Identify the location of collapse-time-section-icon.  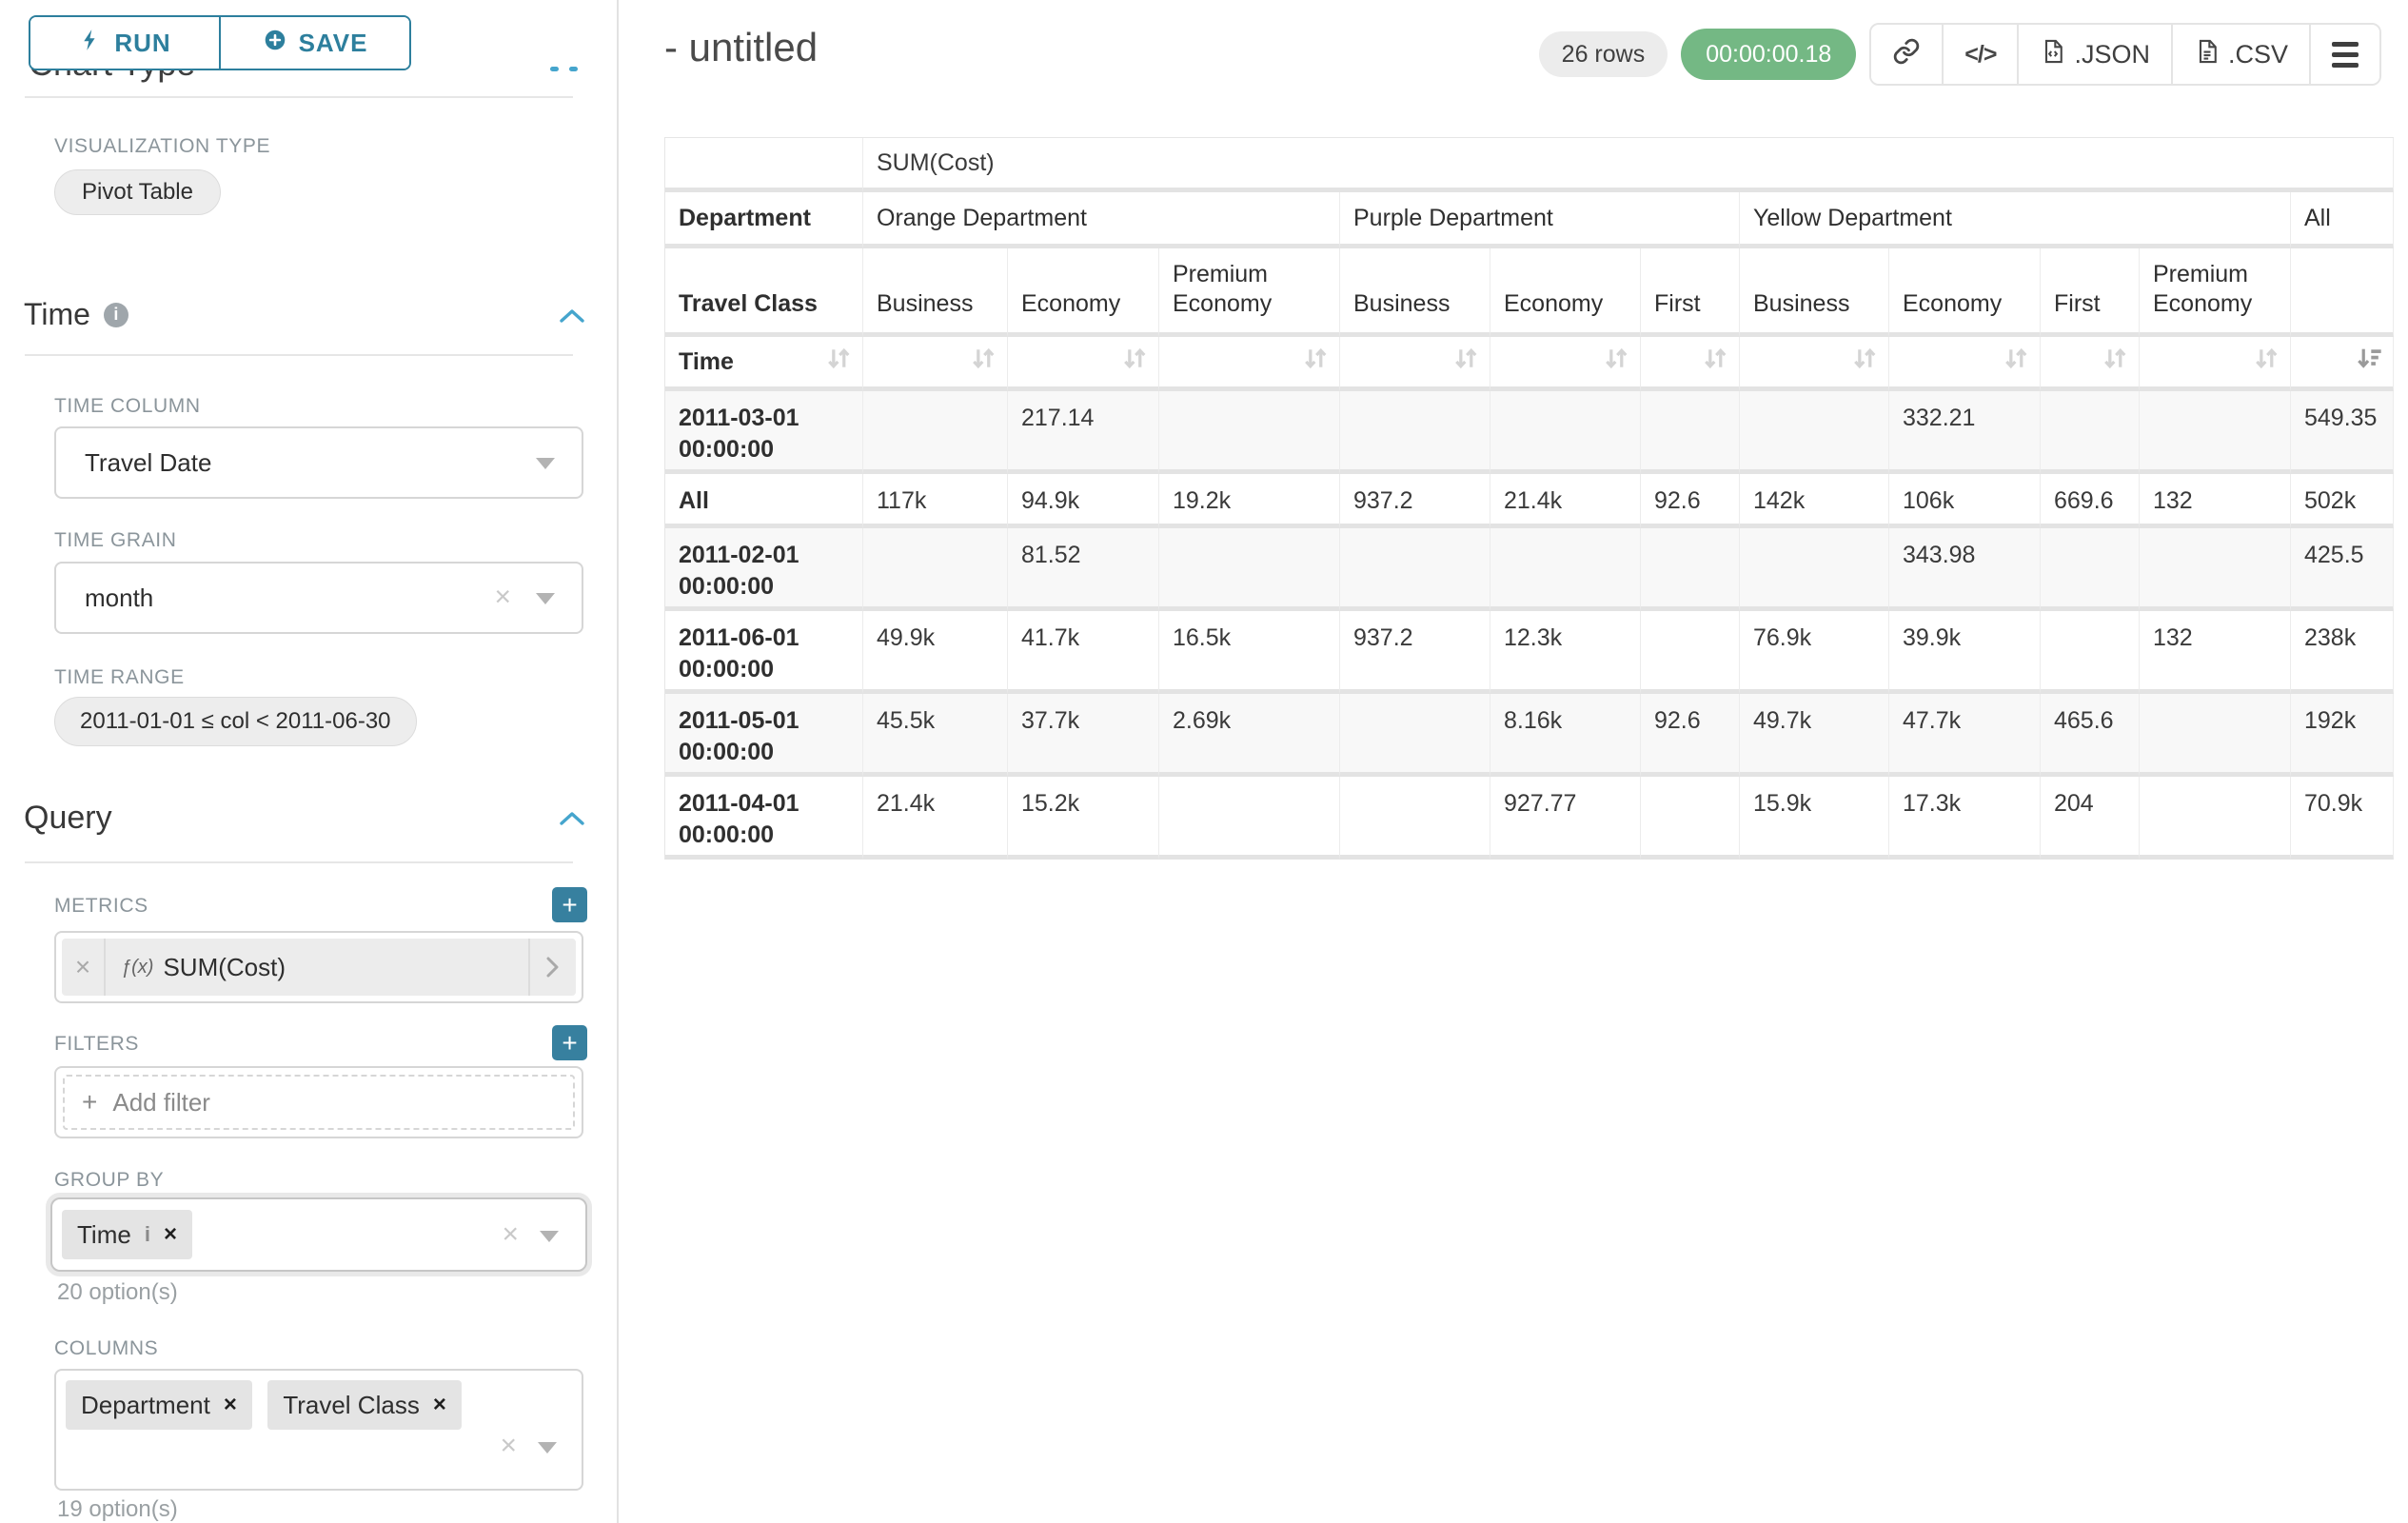
(572, 319).